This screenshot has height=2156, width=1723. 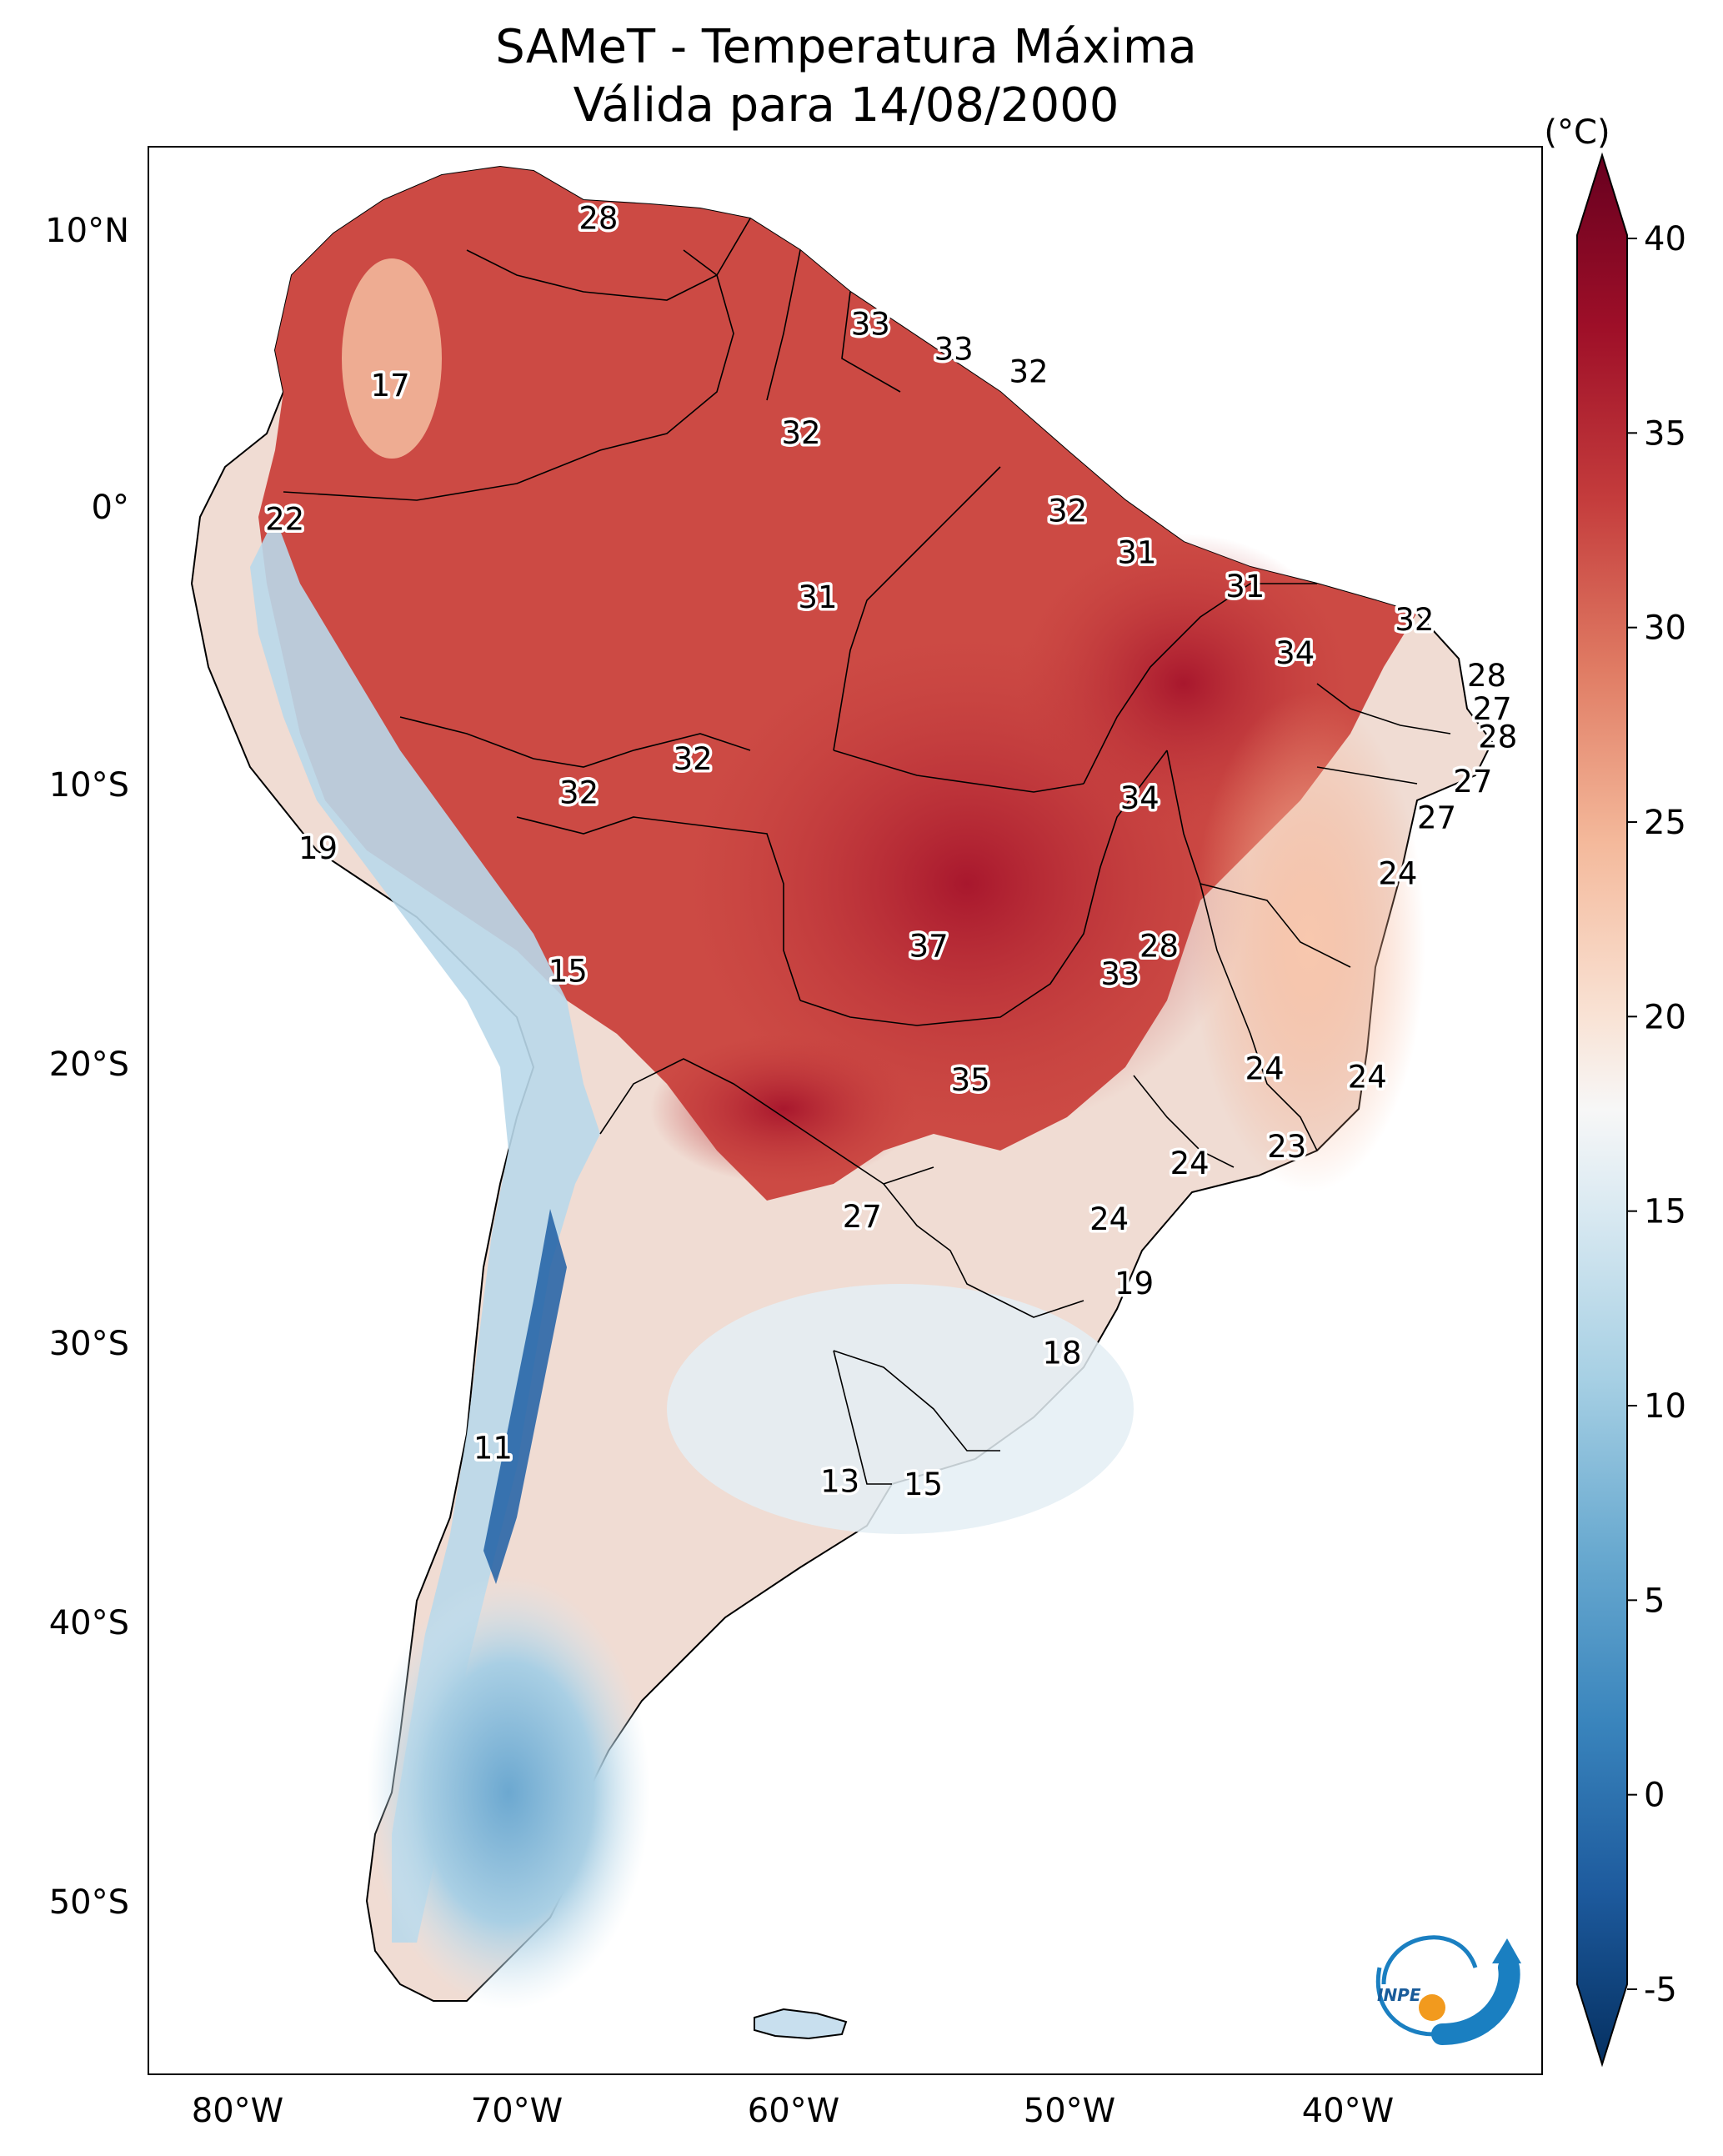 What do you see at coordinates (392, 358) in the screenshot?
I see `colombia-highlands` at bounding box center [392, 358].